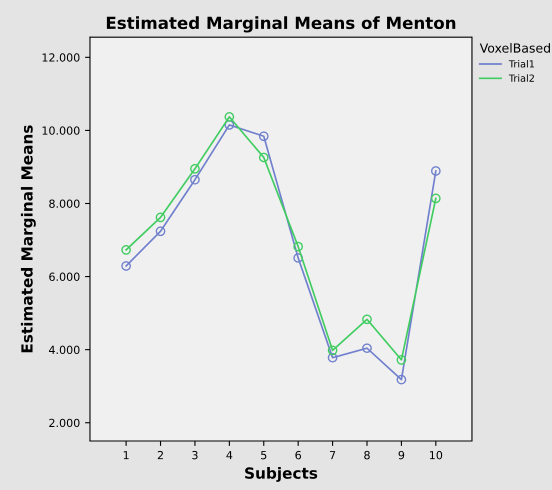  Describe the element at coordinates (64, 203) in the screenshot. I see `y-tick-label: 8.000` at that location.